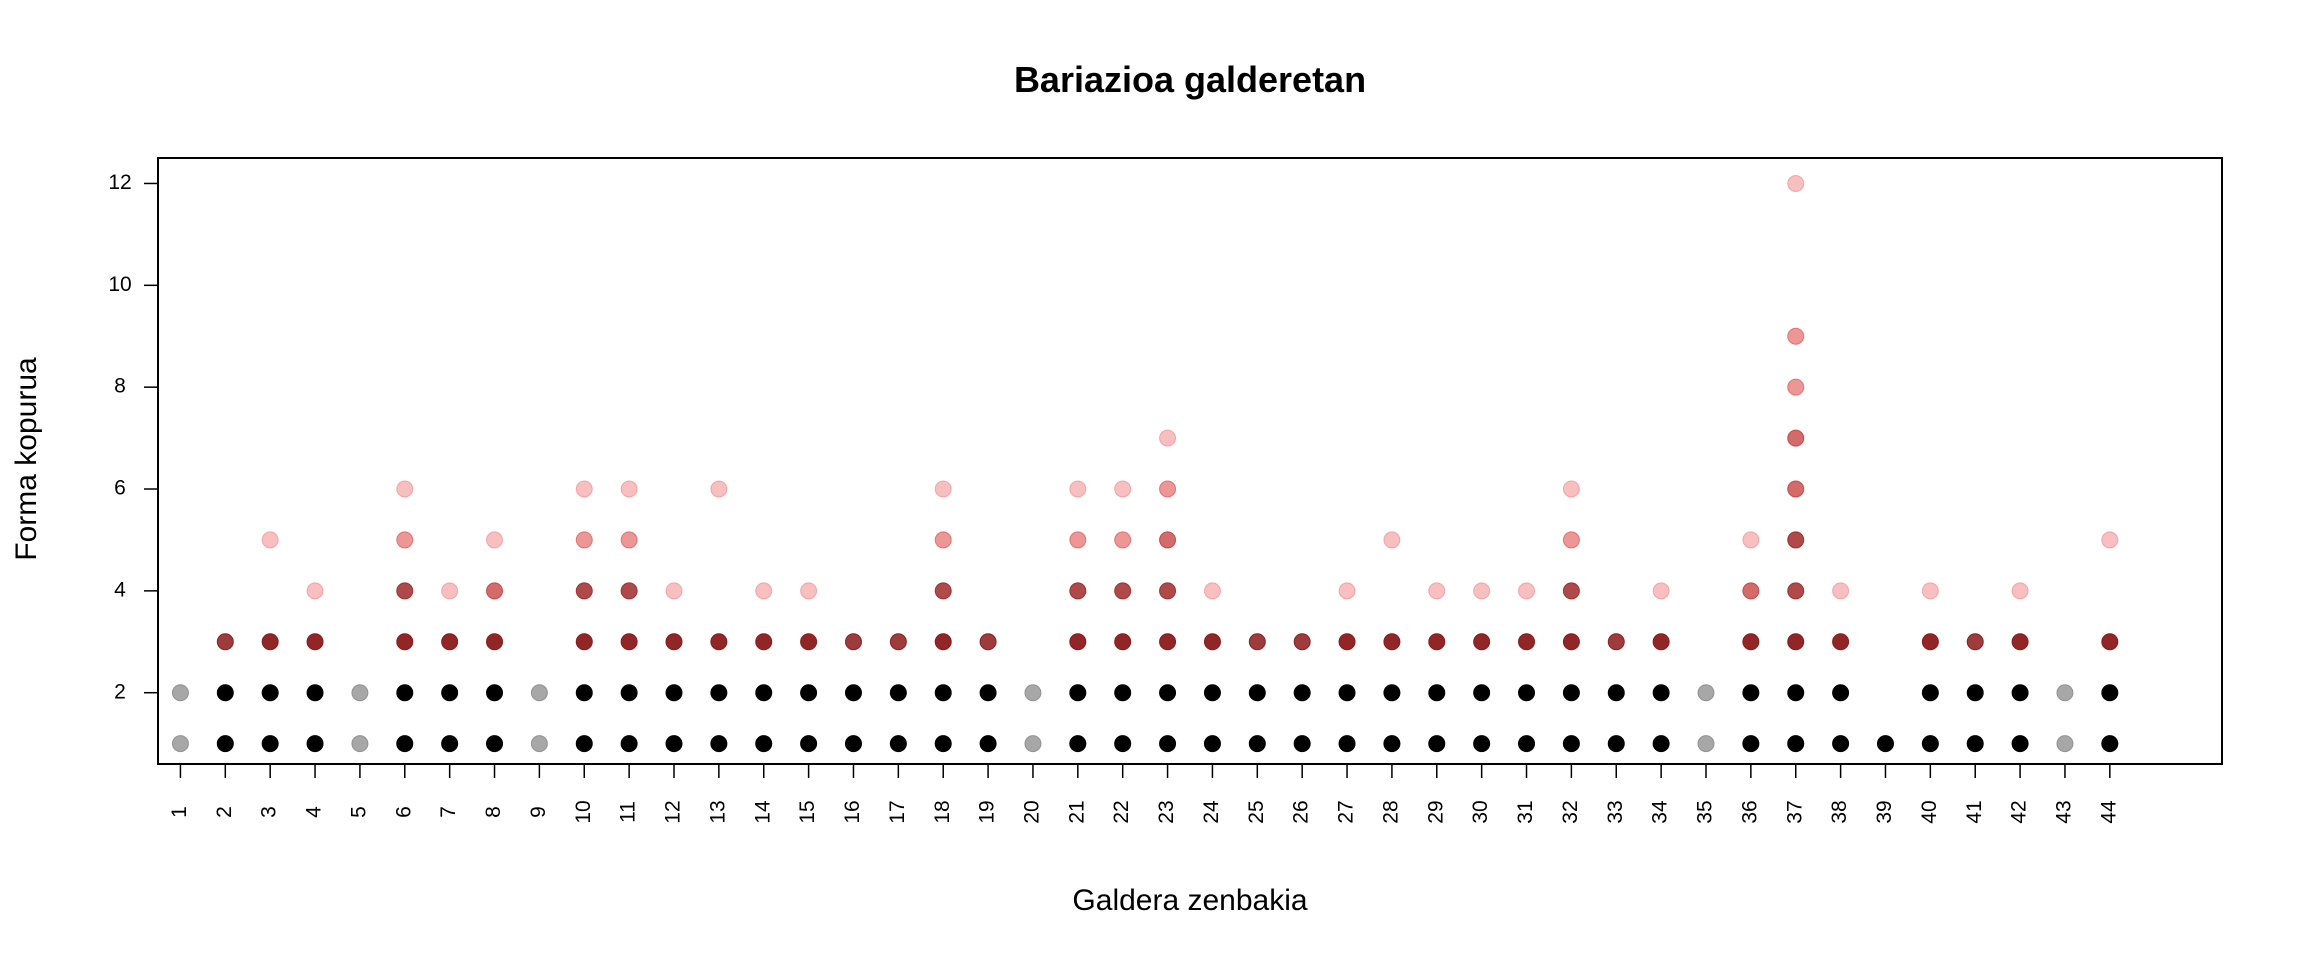 This screenshot has width=2304, height=960. What do you see at coordinates (358, 812) in the screenshot?
I see `x-tick-label: 5` at bounding box center [358, 812].